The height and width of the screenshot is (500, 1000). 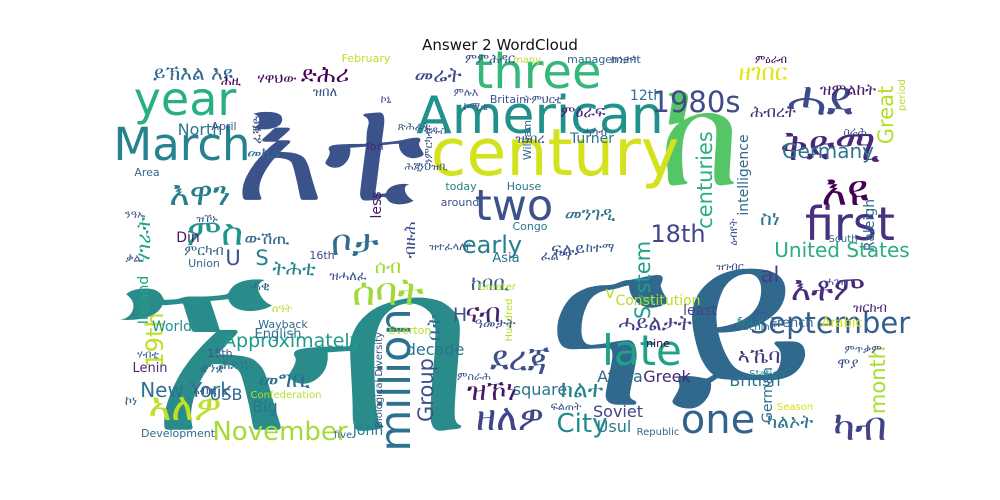 I want to click on word: መኪና, so click(x=264, y=152).